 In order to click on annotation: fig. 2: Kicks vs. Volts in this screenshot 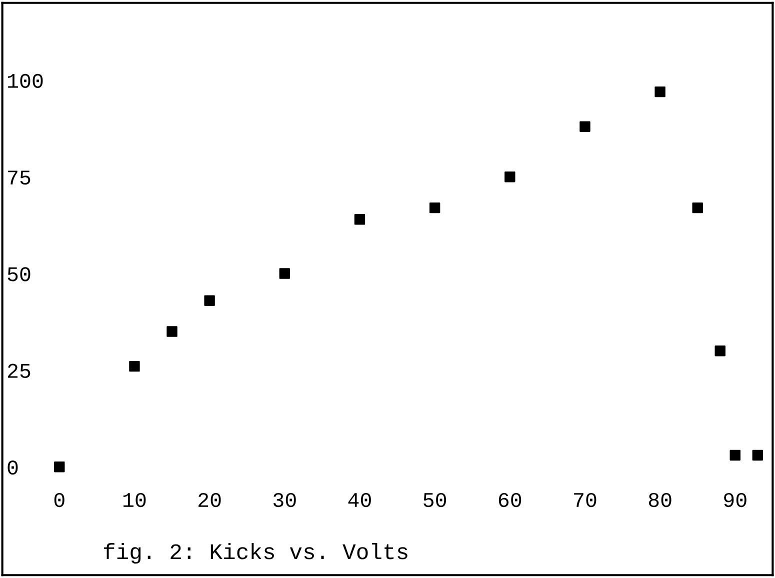, I will do `click(256, 553)`.